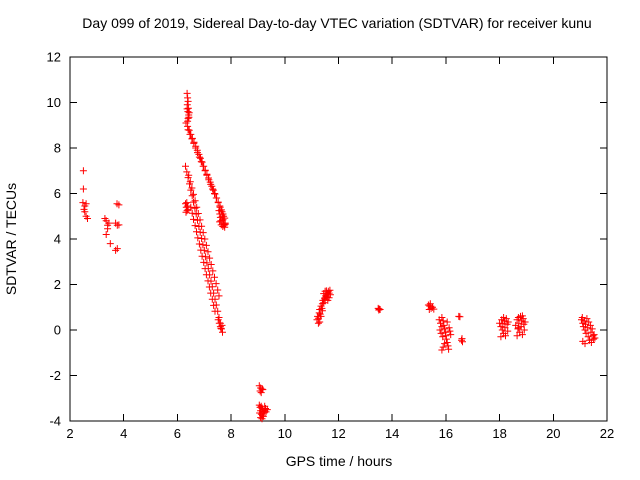 This screenshot has height=480, width=640. Describe the element at coordinates (446, 433) in the screenshot. I see `x-tick-label: 16` at that location.